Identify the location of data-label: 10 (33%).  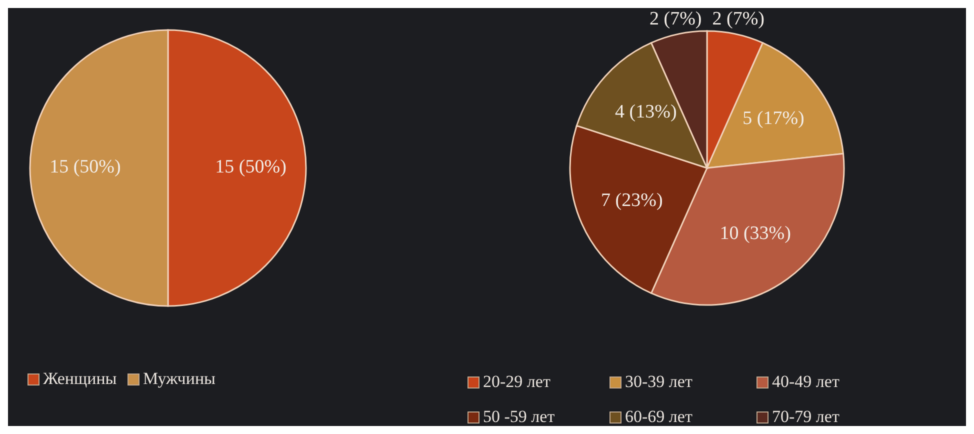
(755, 233).